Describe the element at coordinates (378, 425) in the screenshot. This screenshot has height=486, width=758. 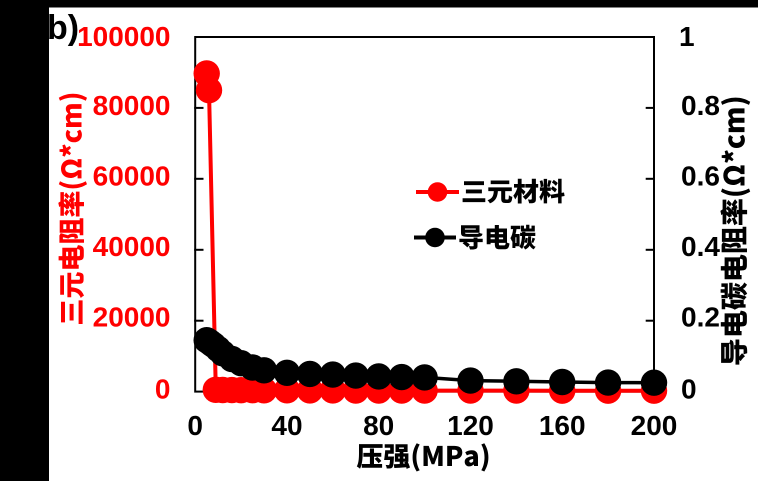
I see `svg-text: 80` at that location.